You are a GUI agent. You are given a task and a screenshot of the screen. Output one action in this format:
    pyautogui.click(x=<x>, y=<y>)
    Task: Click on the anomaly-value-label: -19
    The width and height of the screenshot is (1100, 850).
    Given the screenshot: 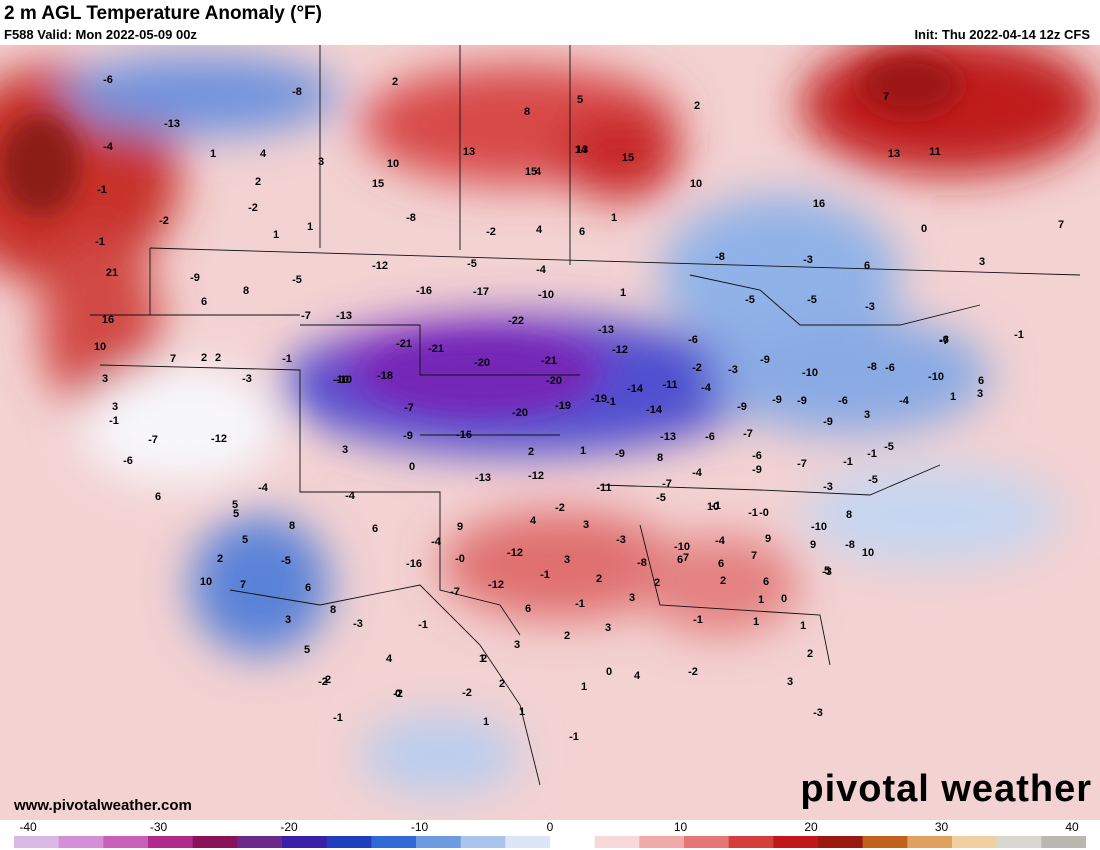 What is the action you would take?
    pyautogui.click(x=563, y=406)
    